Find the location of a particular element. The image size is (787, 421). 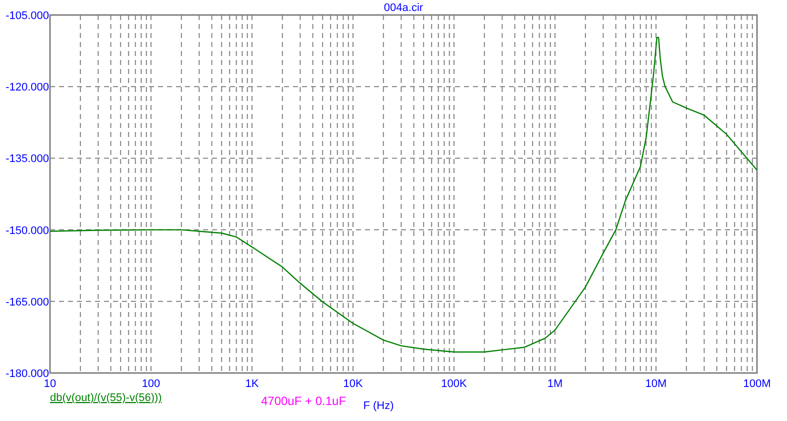

y-tick-label: -105.000 is located at coordinates (27, 16).